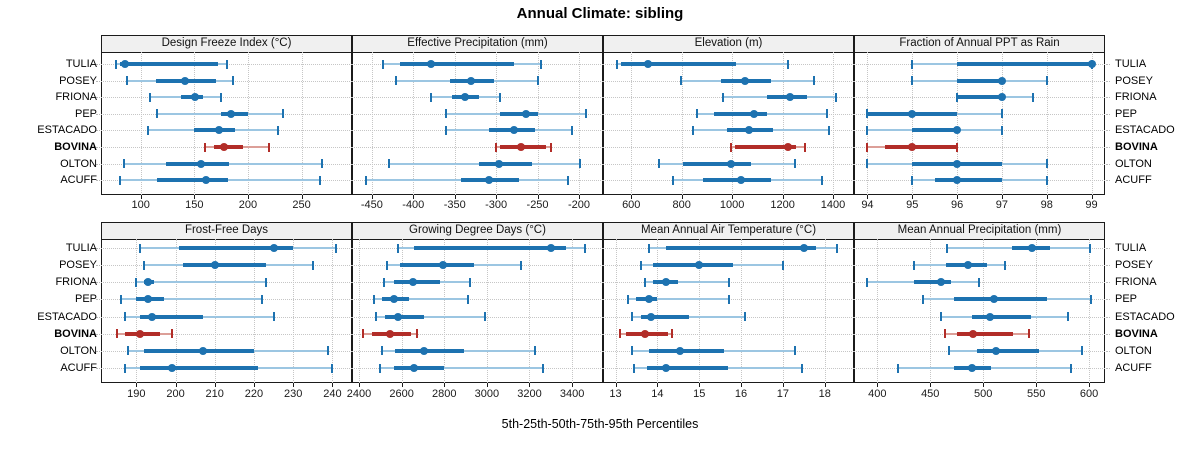  I want to click on axis-tick-label: -450, so click(371, 205).